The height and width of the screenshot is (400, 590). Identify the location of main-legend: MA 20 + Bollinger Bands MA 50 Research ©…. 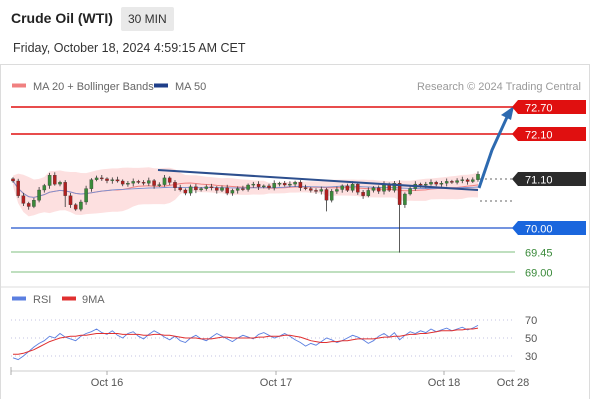
(296, 87).